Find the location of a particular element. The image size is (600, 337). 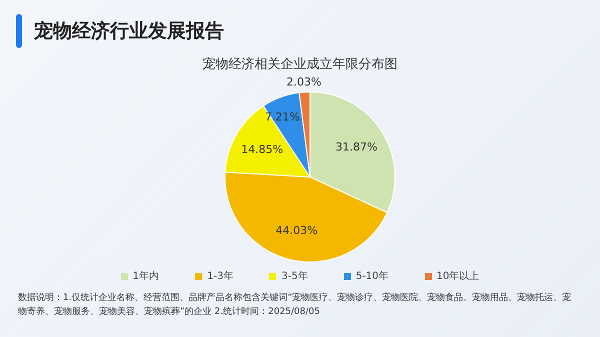

legend-label: 1-3年 is located at coordinates (220, 276).